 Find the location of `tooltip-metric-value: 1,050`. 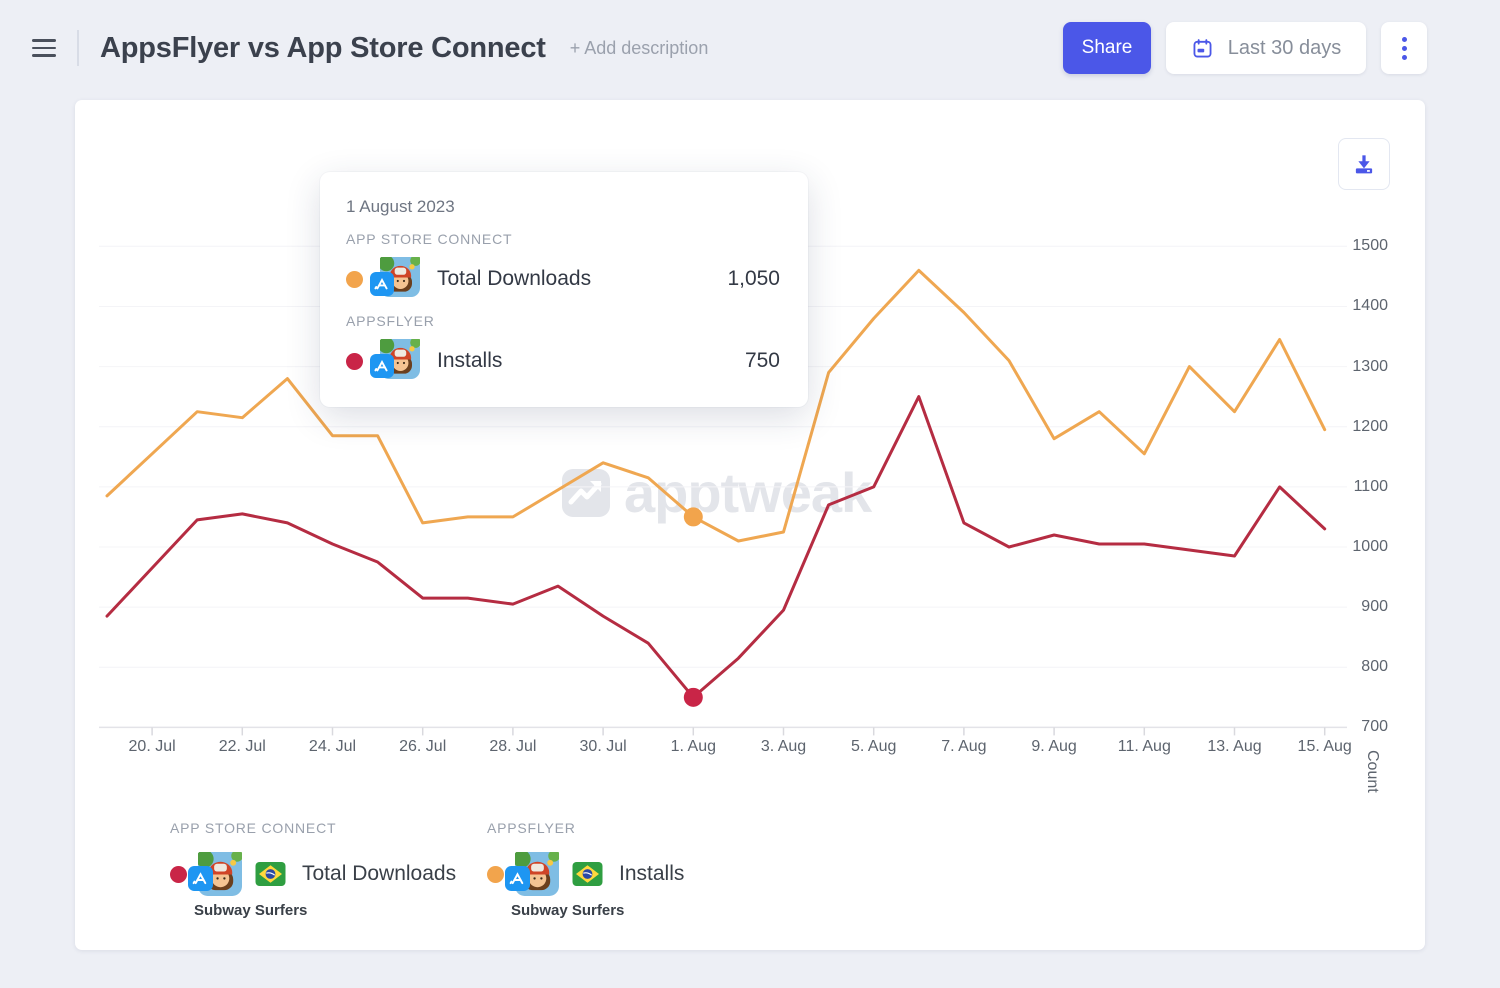

tooltip-metric-value: 1,050 is located at coordinates (753, 278).